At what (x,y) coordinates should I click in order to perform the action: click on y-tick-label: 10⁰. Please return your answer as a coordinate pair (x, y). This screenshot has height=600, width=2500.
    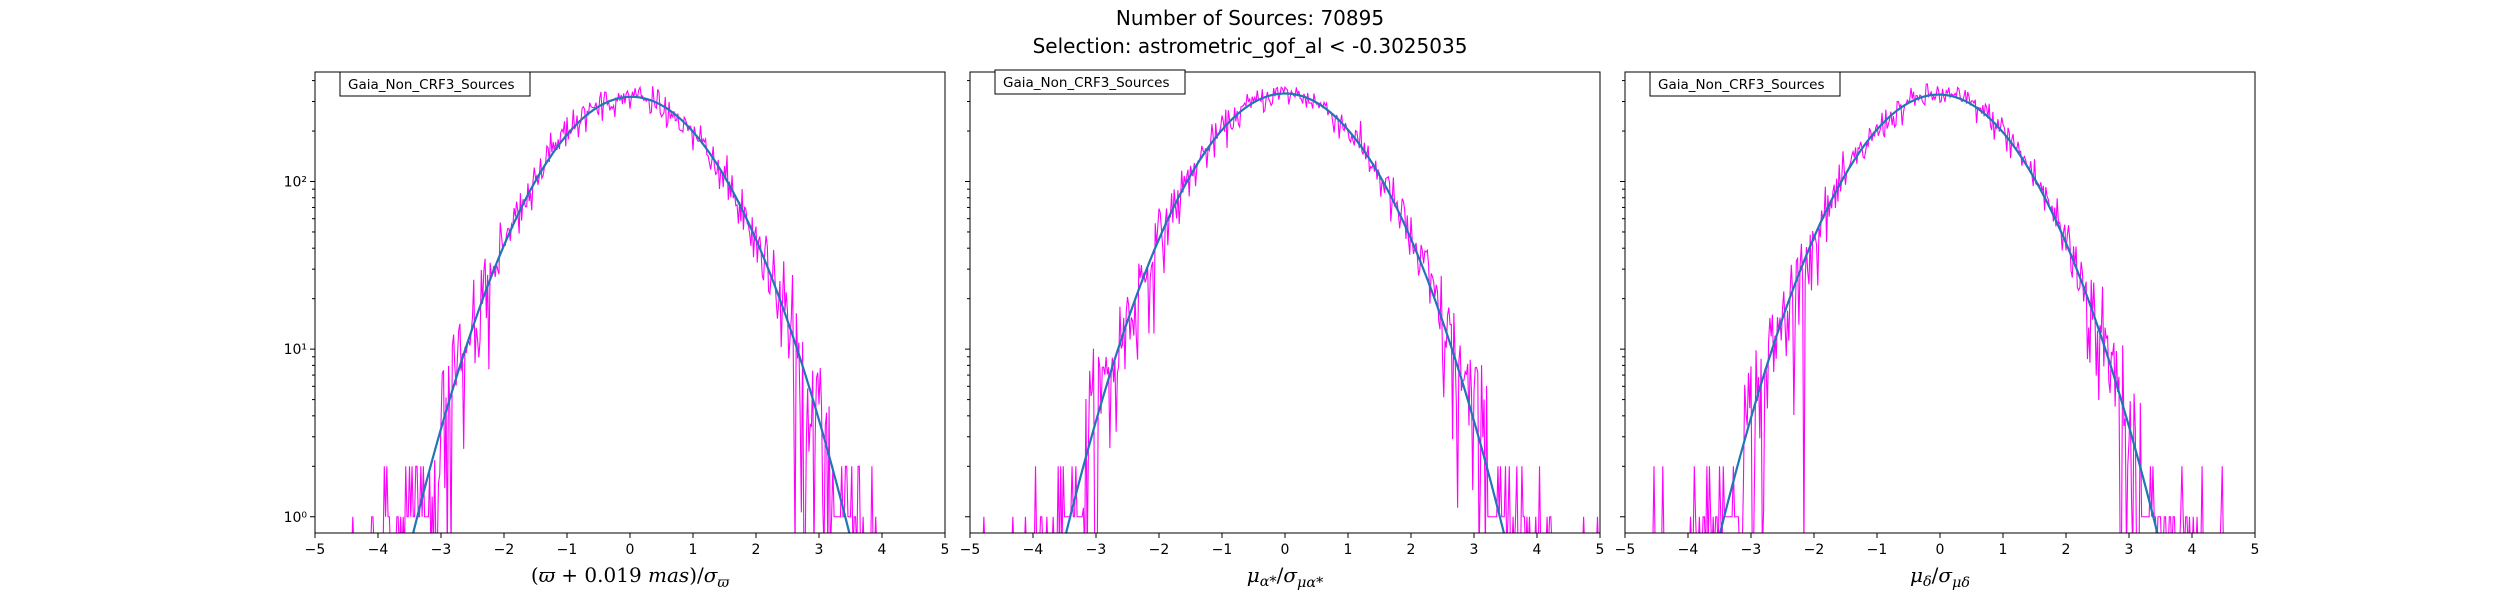
    Looking at the image, I should click on (296, 518).